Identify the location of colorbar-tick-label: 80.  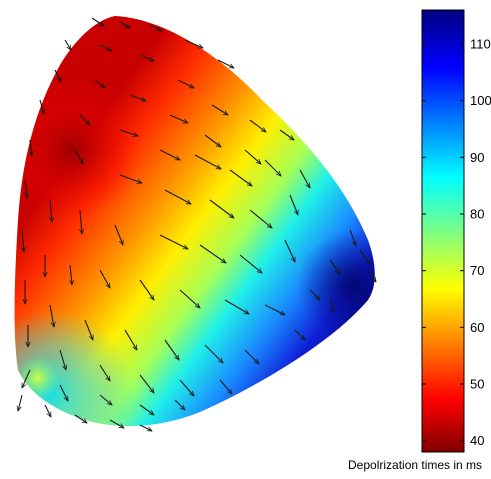
(477, 214).